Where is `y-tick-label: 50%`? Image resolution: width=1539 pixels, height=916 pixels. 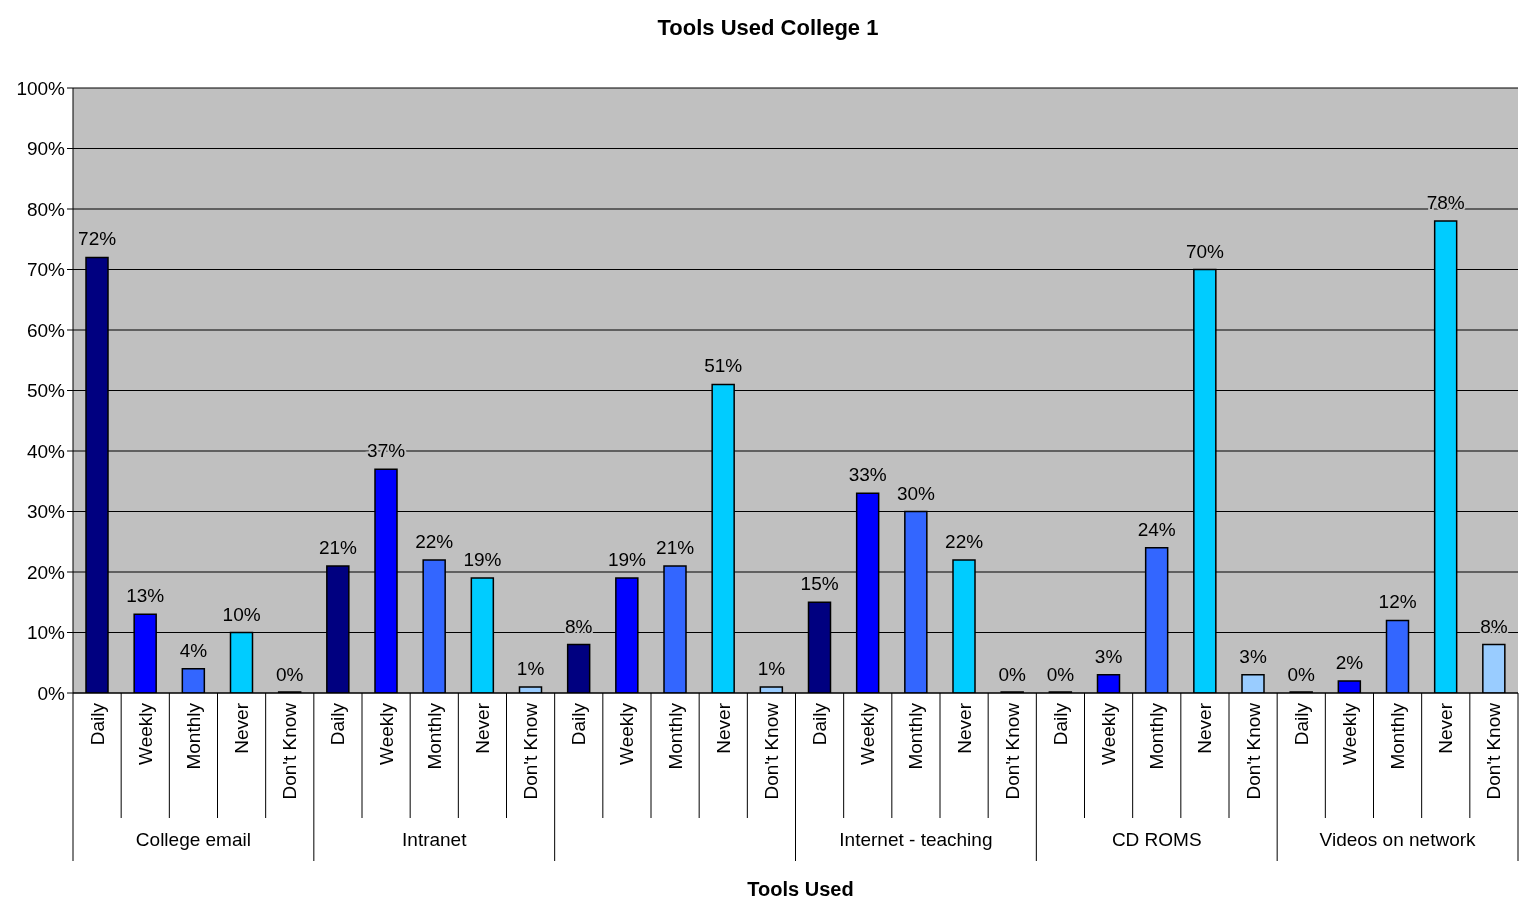
y-tick-label: 50% is located at coordinates (46, 391).